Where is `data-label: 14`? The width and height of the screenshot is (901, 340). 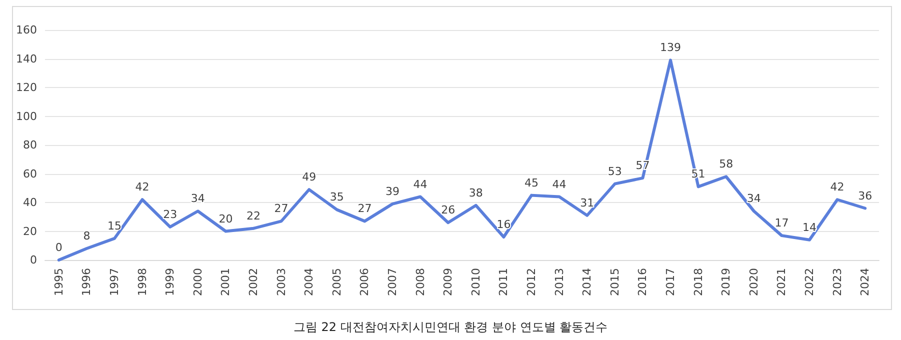 data-label: 14 is located at coordinates (809, 227).